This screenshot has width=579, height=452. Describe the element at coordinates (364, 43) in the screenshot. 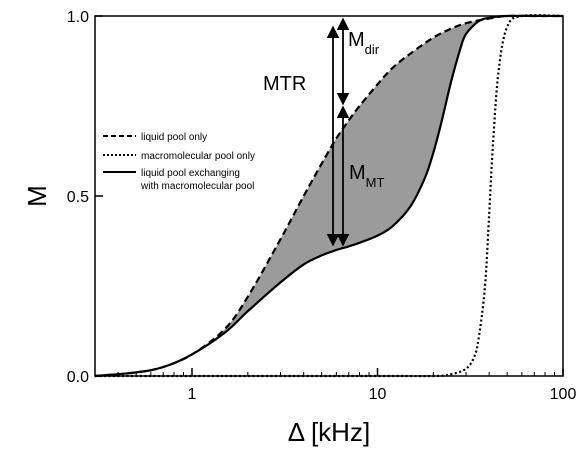

I see `mdir-label: Mdir` at that location.